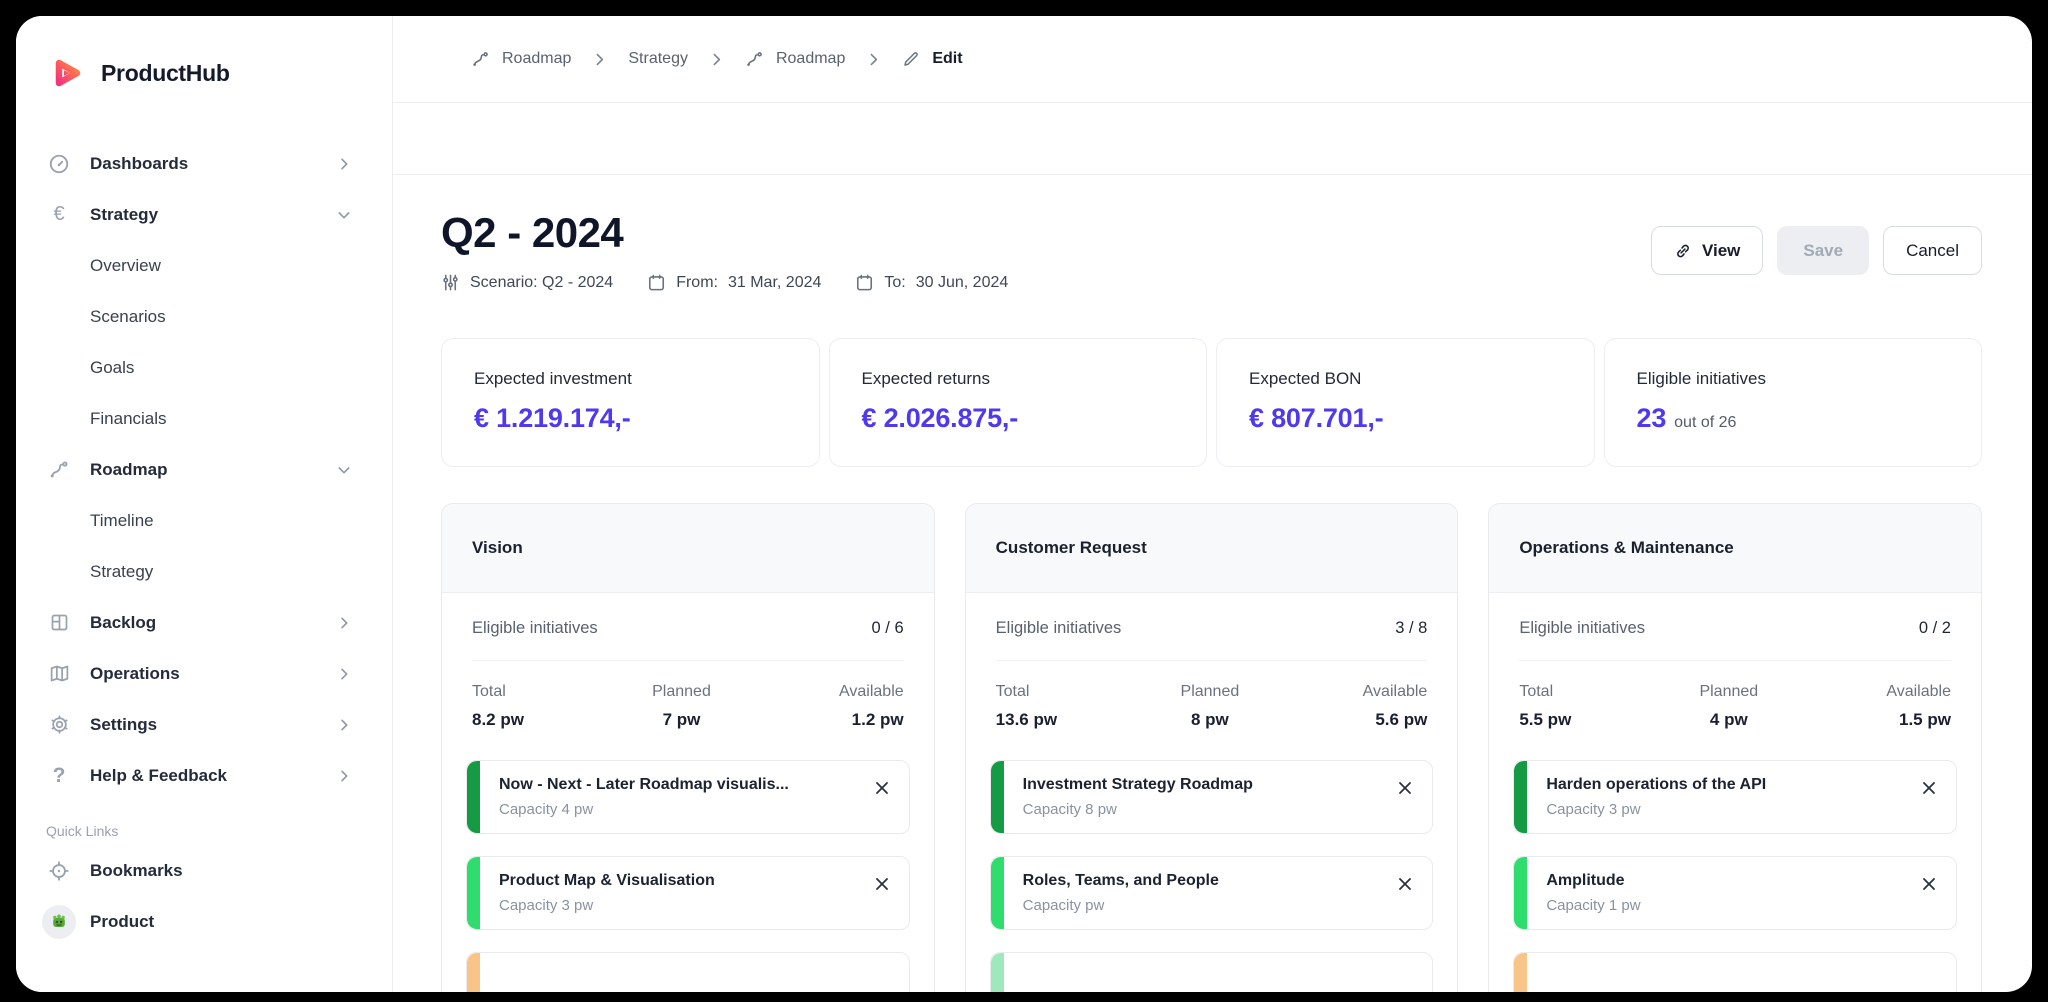  Describe the element at coordinates (204, 724) in the screenshot. I see `sidebar-item-settings: Settings` at that location.